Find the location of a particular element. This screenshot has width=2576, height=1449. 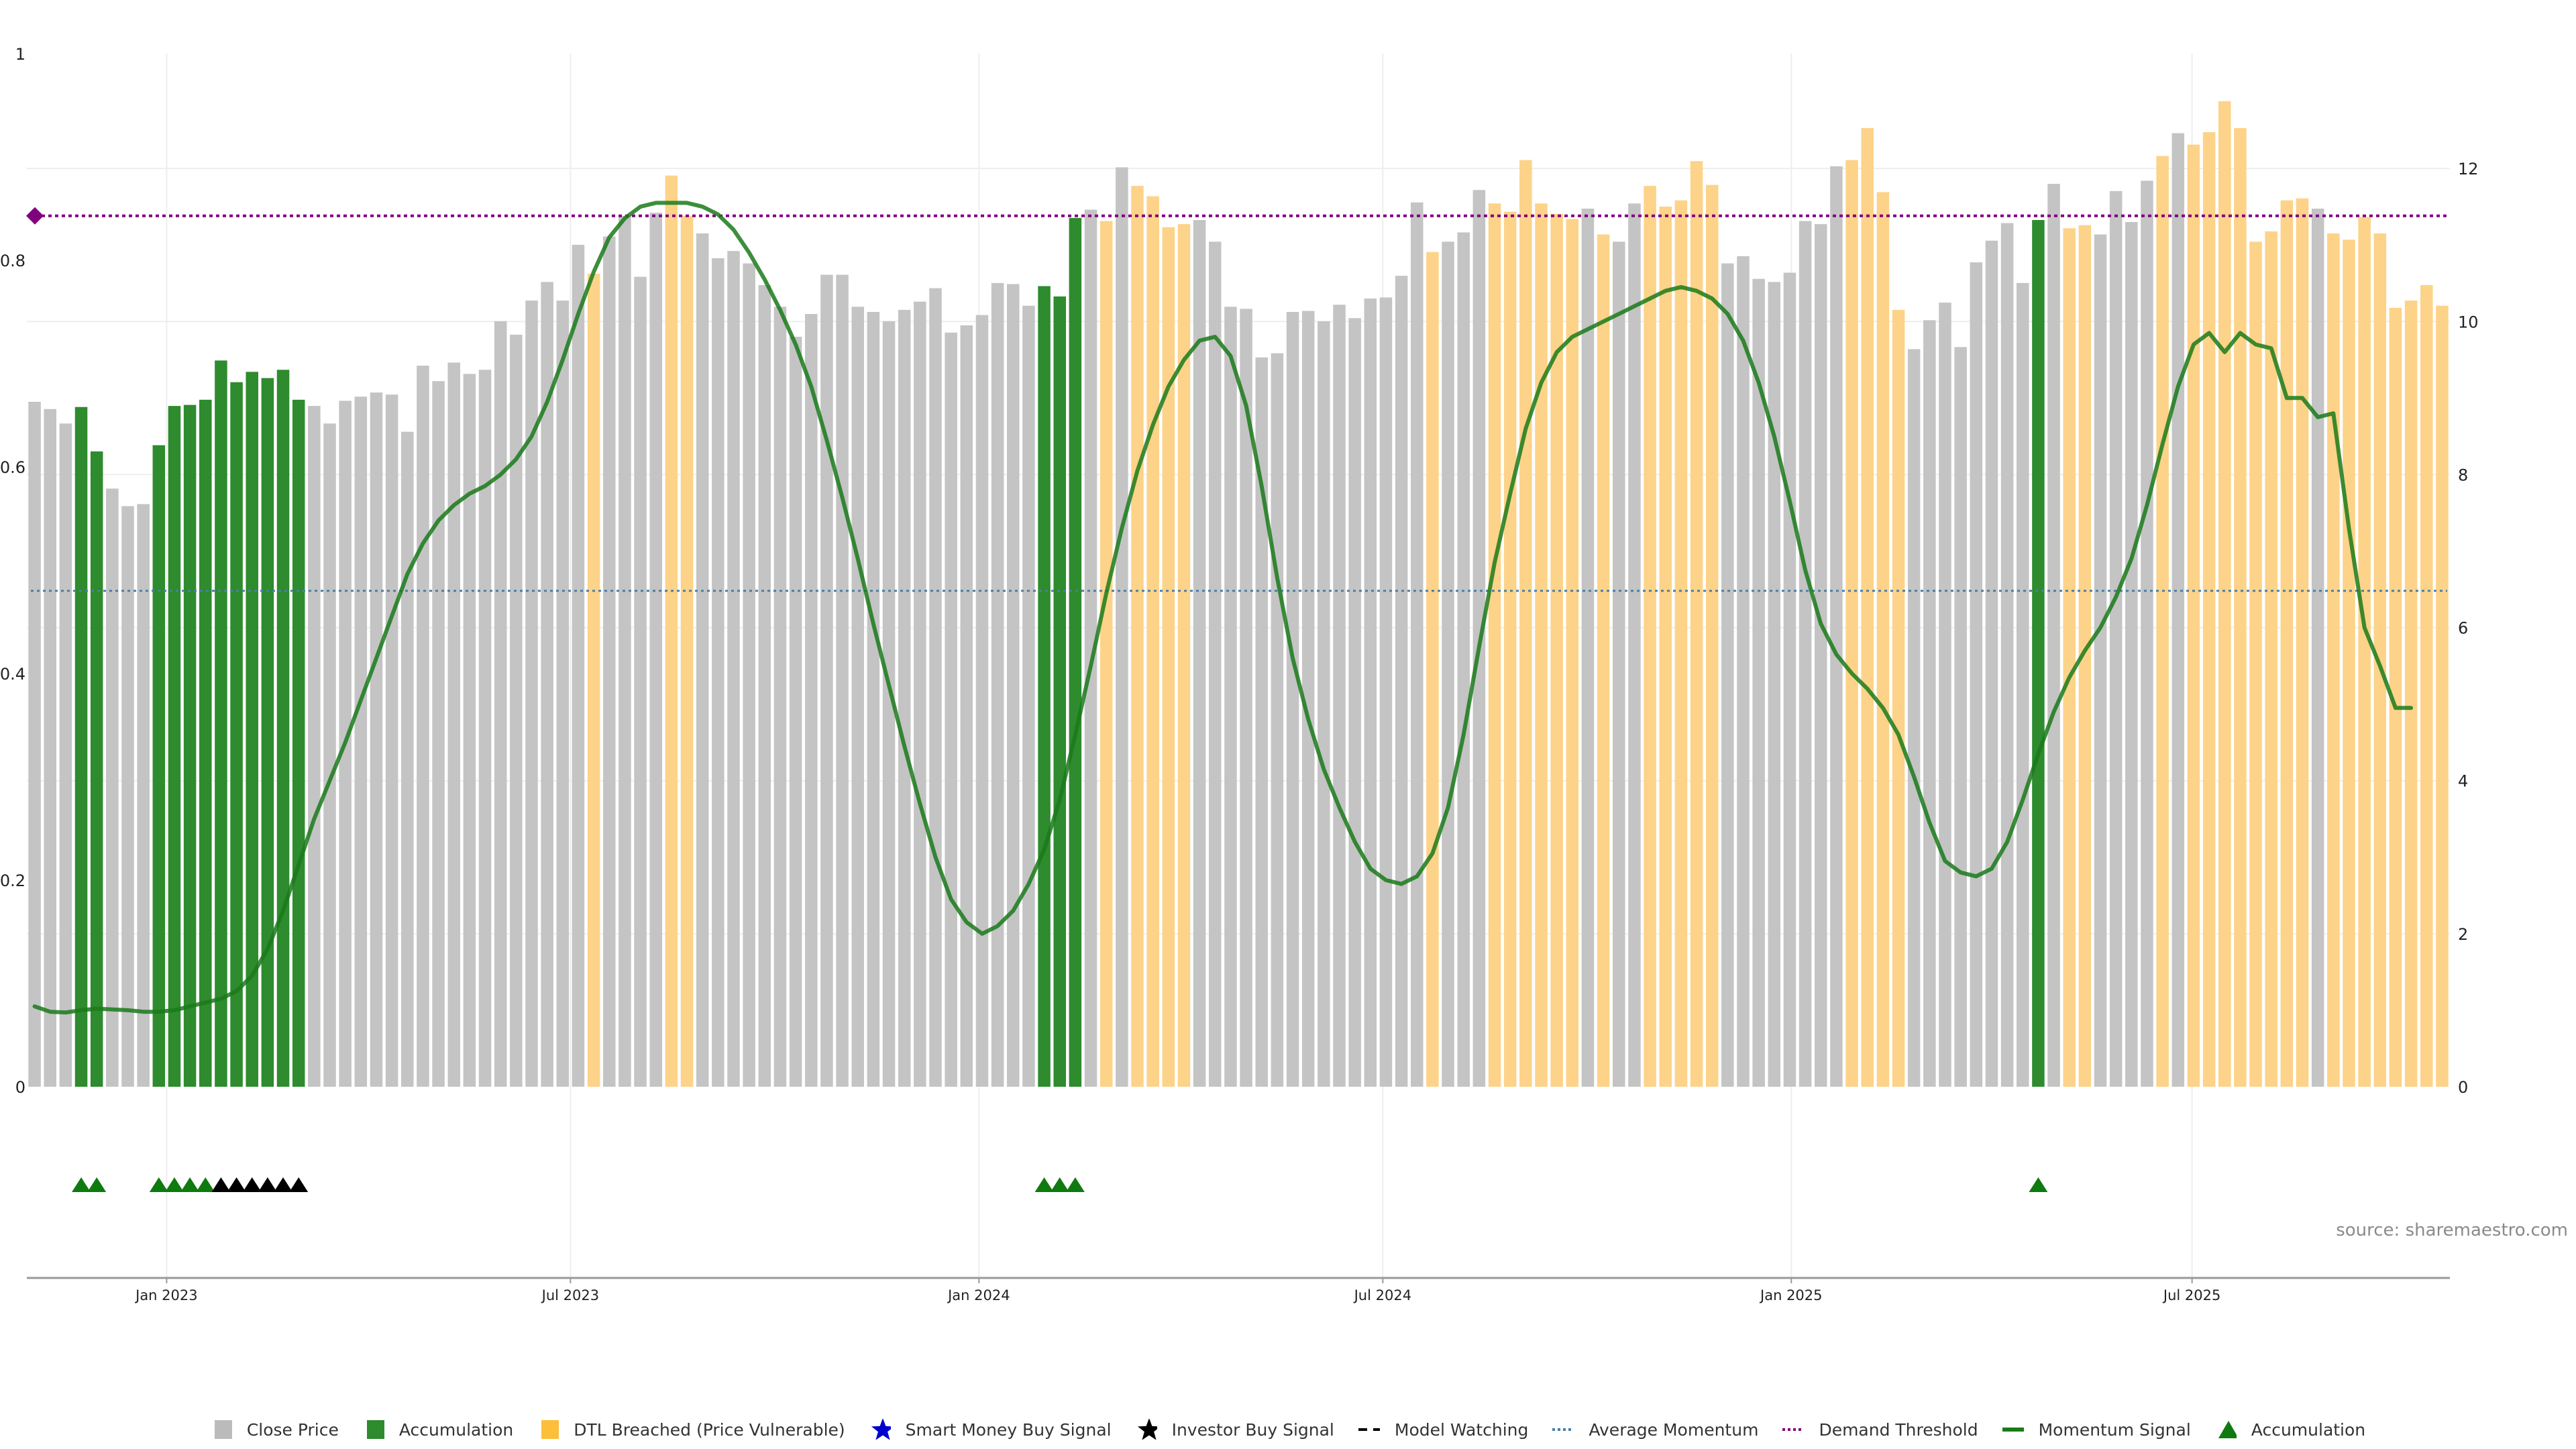

legend-item: Accumulation is located at coordinates (2290, 1429).